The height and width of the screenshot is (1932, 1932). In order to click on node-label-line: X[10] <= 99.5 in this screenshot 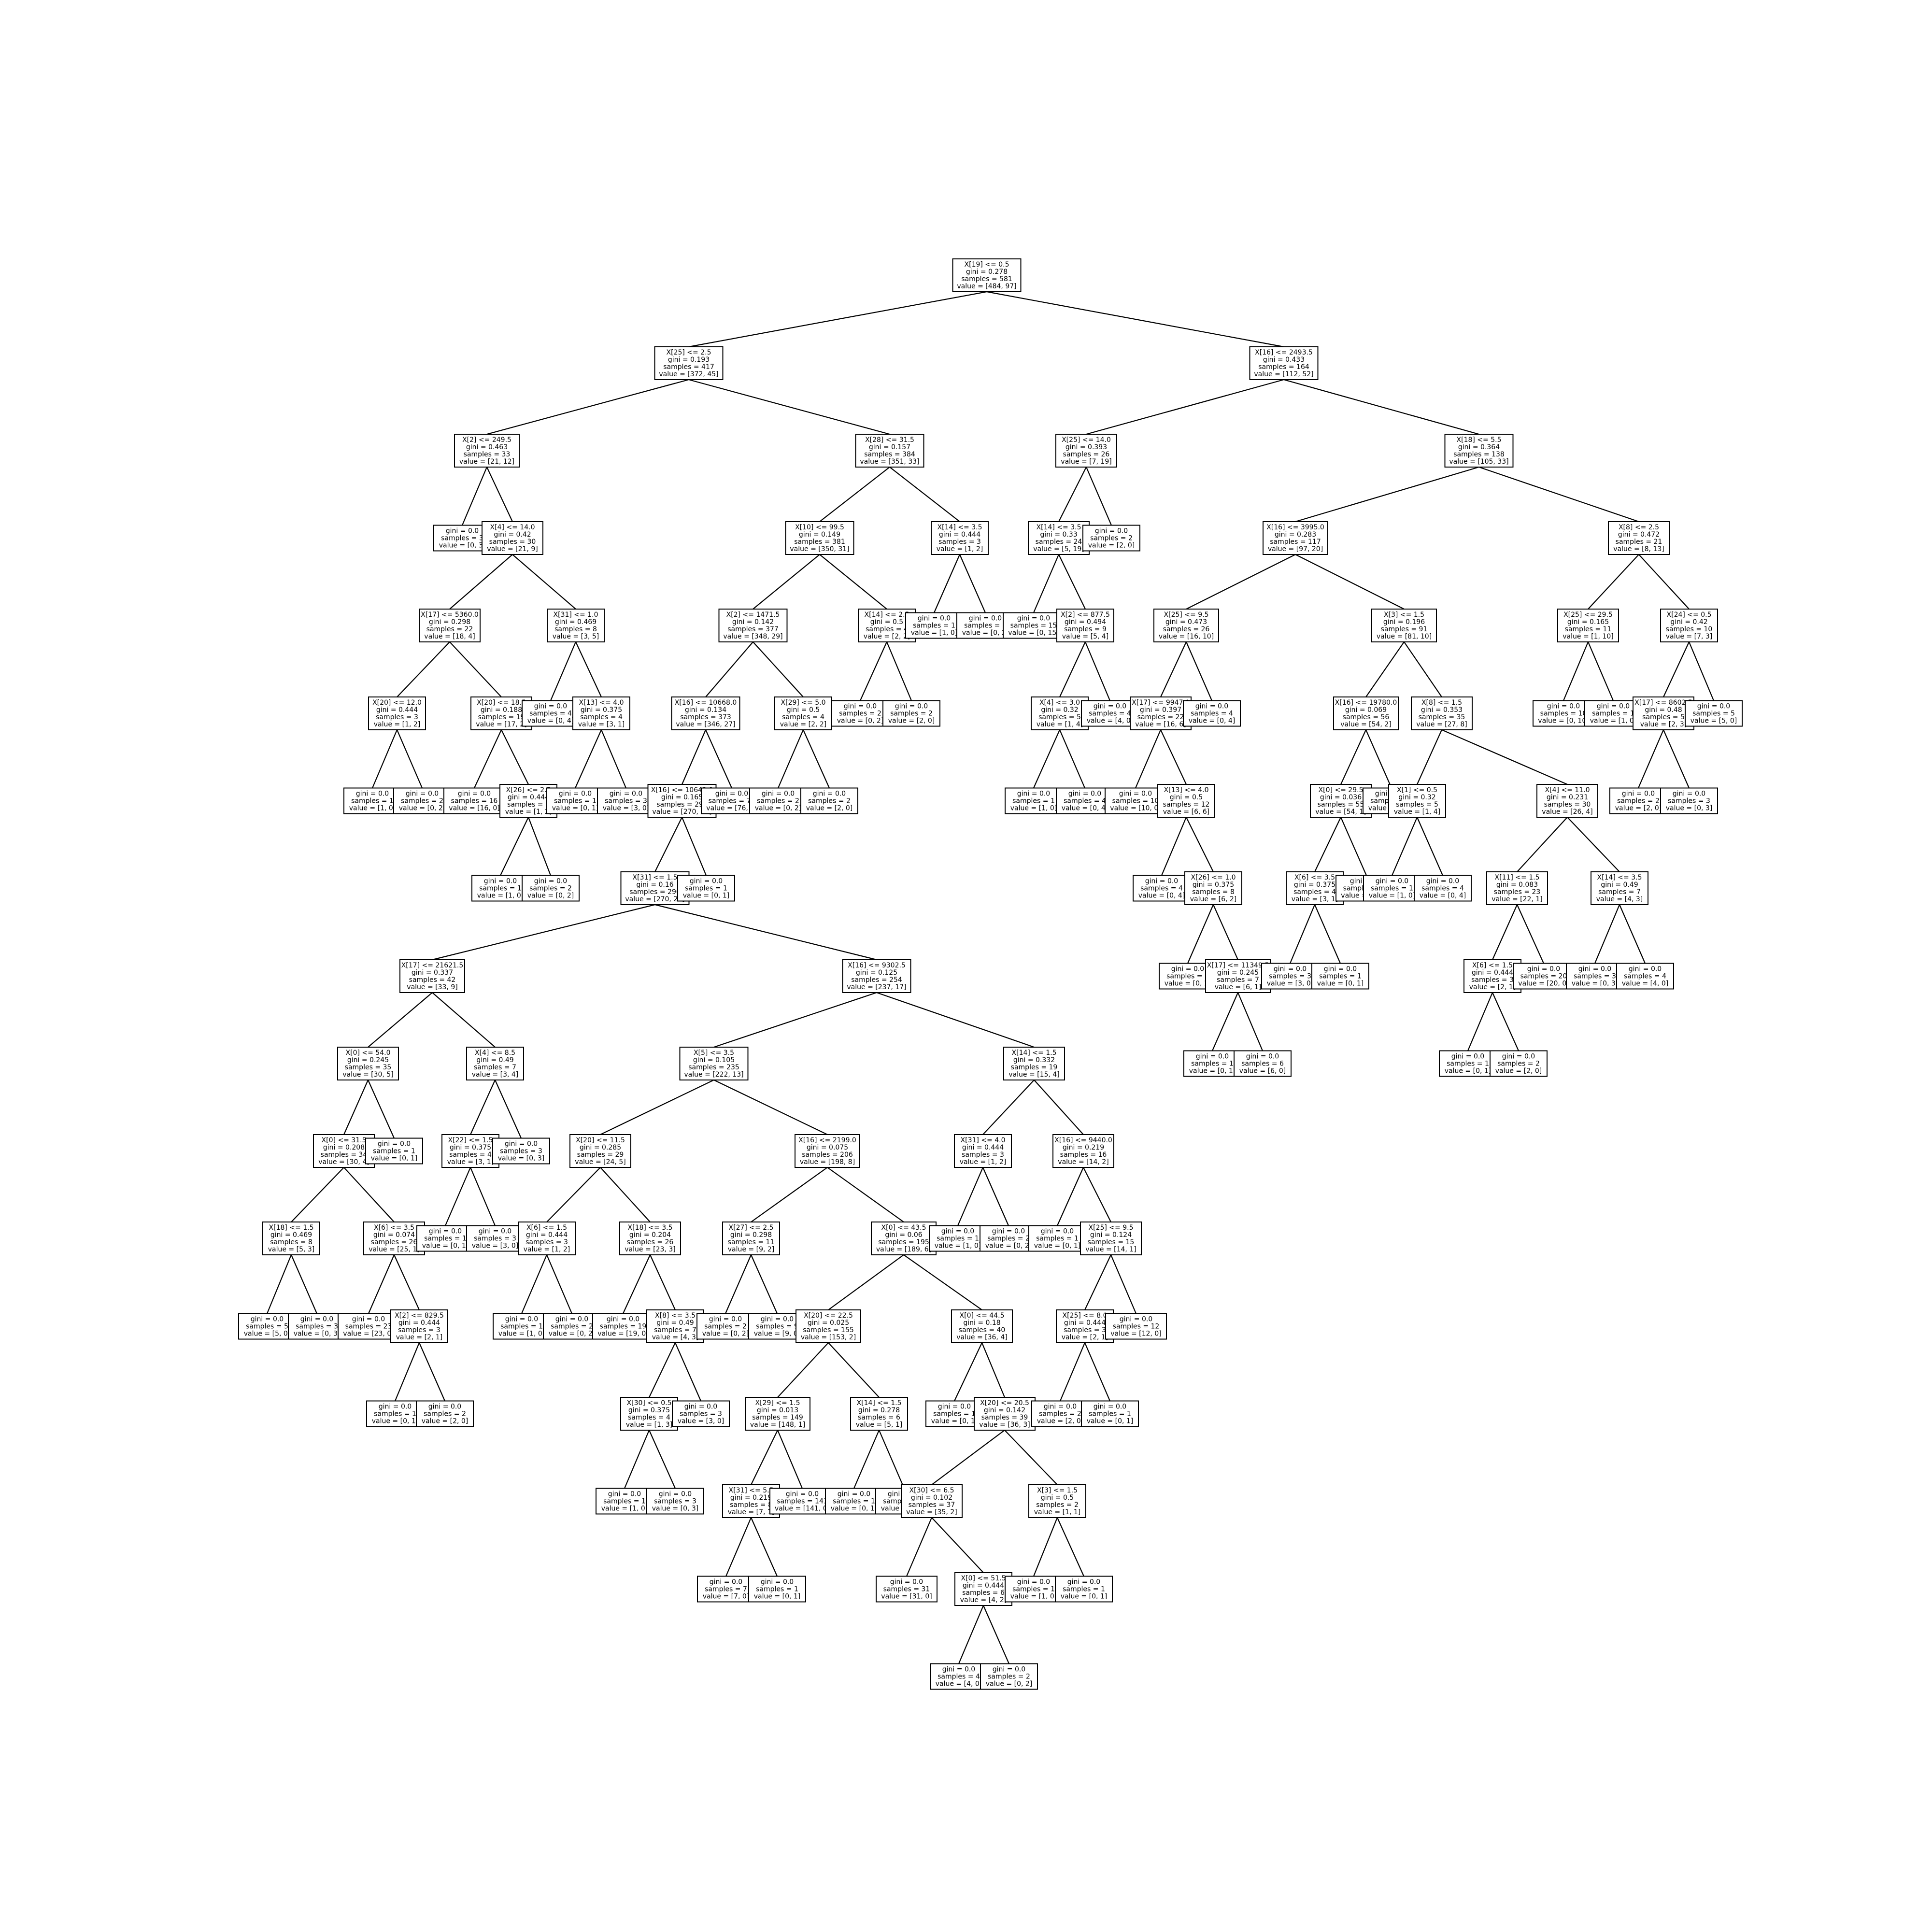, I will do `click(819, 527)`.